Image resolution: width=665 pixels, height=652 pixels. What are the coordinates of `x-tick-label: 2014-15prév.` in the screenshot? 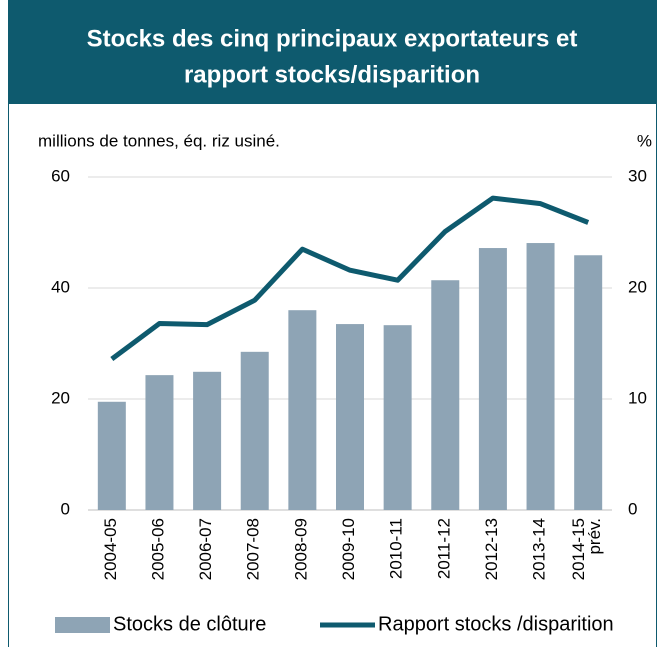 It's located at (587, 549).